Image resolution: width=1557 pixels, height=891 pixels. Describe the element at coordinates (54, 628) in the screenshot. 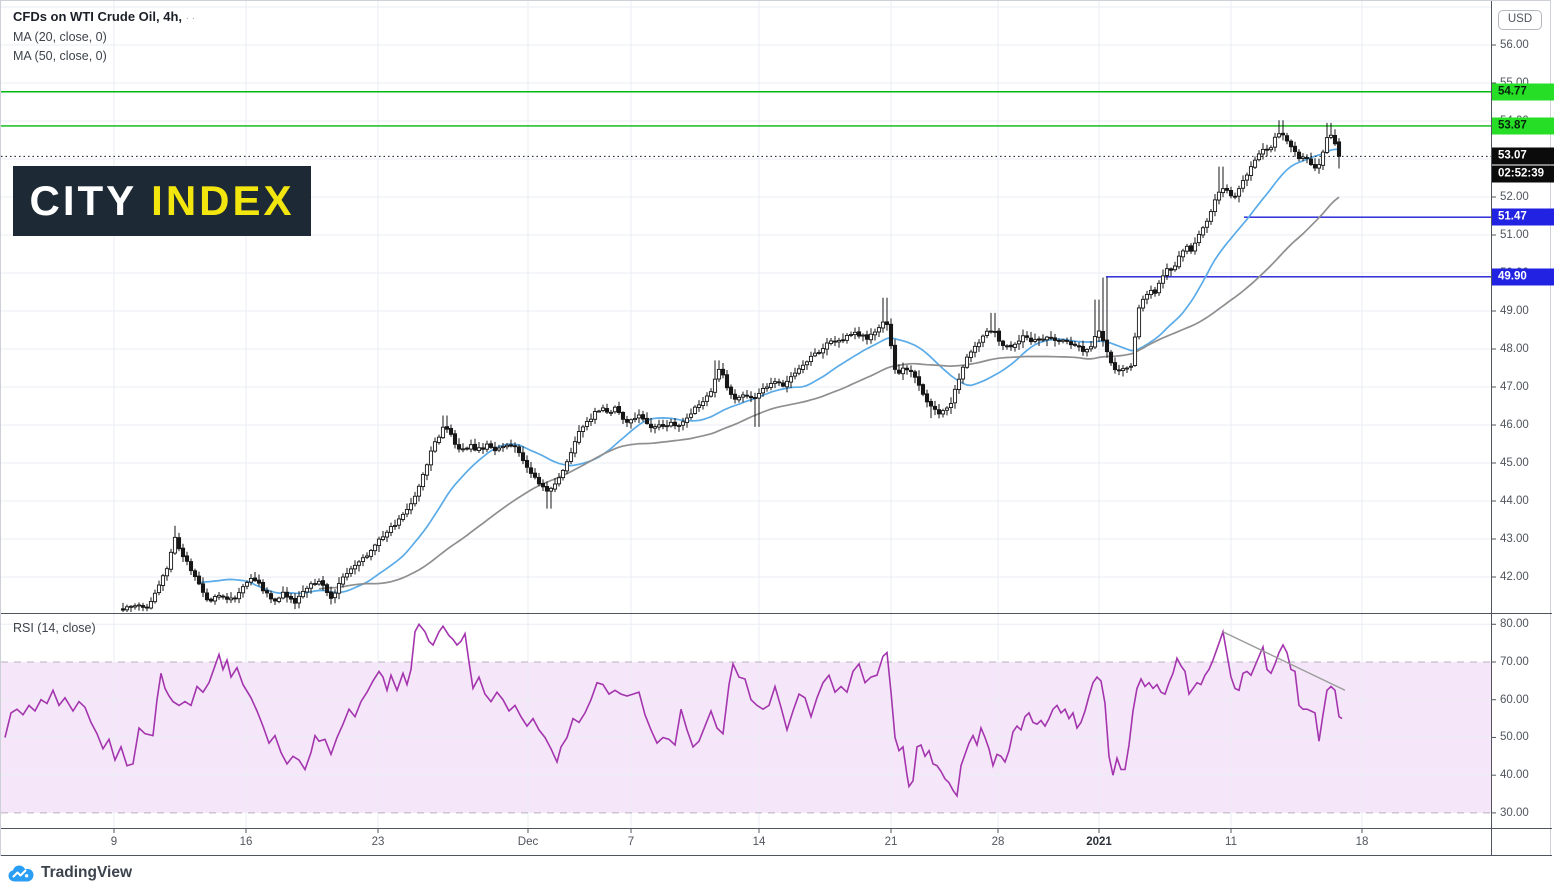

I see `rsi-legend: RSI (14, close)` at that location.